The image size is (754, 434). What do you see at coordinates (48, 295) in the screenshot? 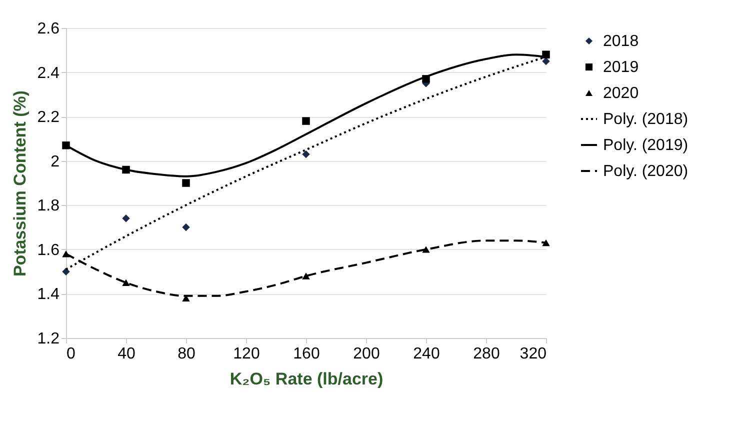
I see `y-tick-label: 1.4` at bounding box center [48, 295].